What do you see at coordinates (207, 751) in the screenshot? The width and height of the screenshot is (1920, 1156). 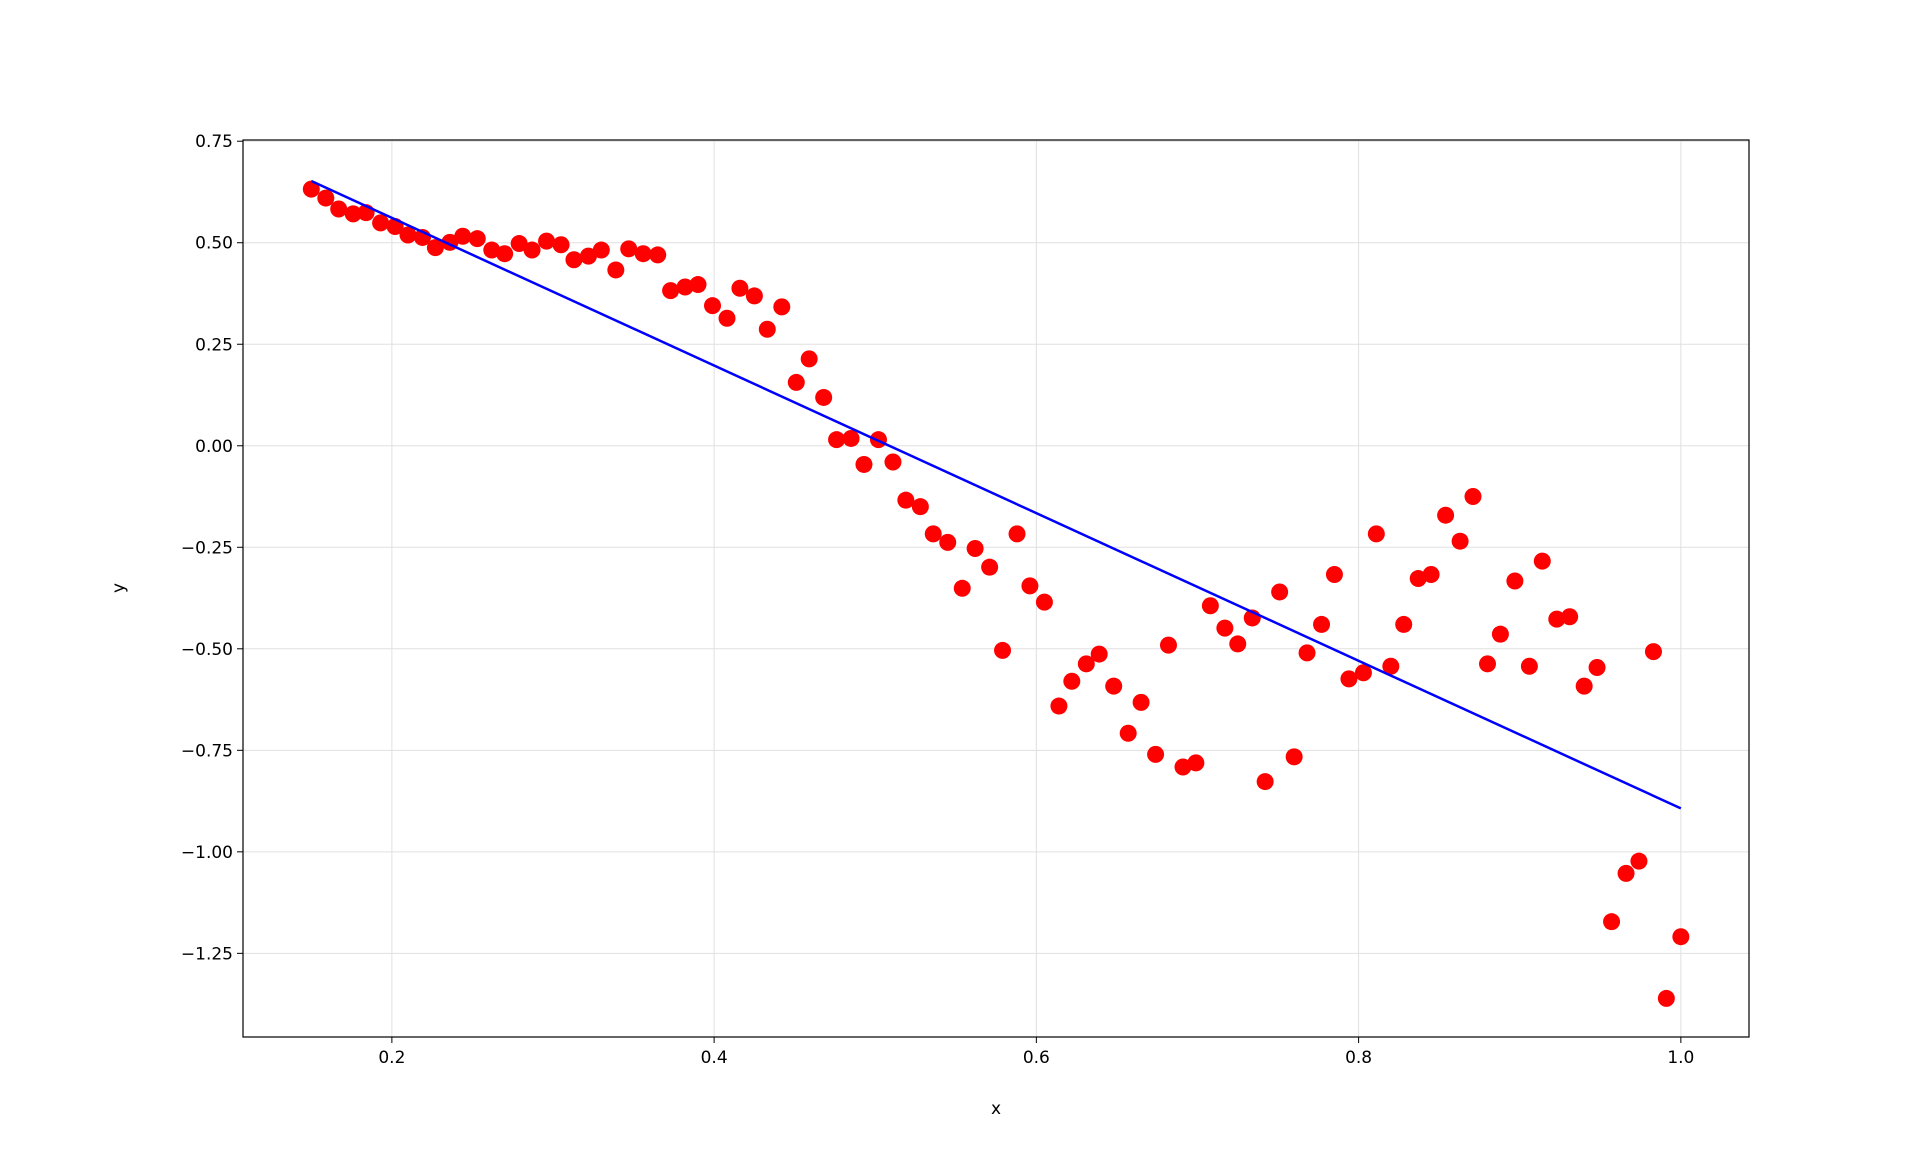 I see `y-tick-label: −0.75` at bounding box center [207, 751].